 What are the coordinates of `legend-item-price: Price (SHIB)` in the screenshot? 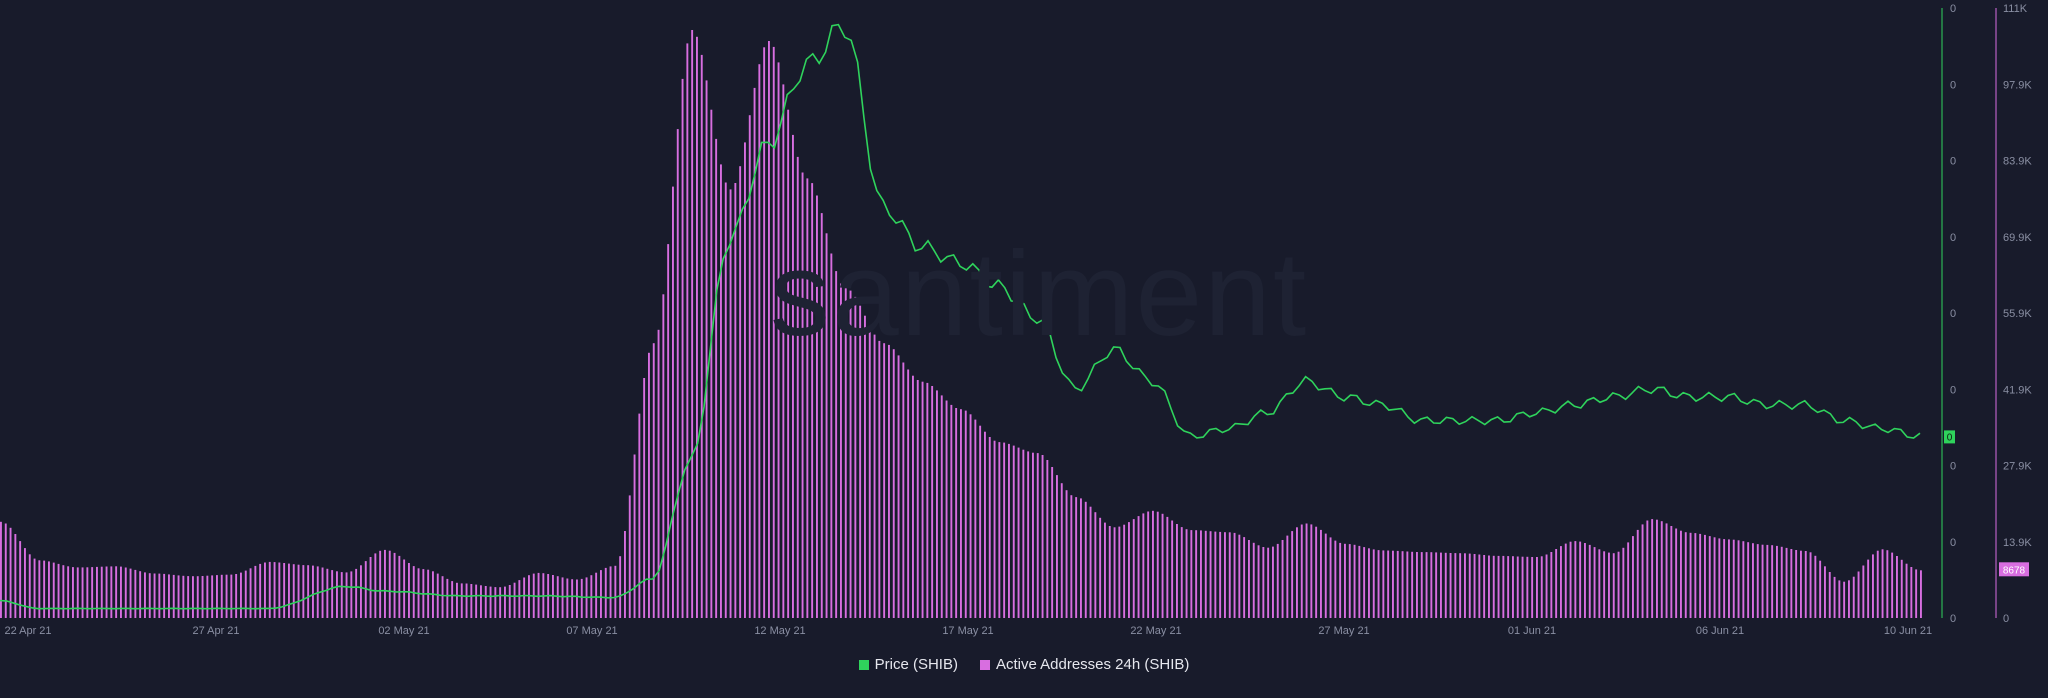 It's located at (908, 664).